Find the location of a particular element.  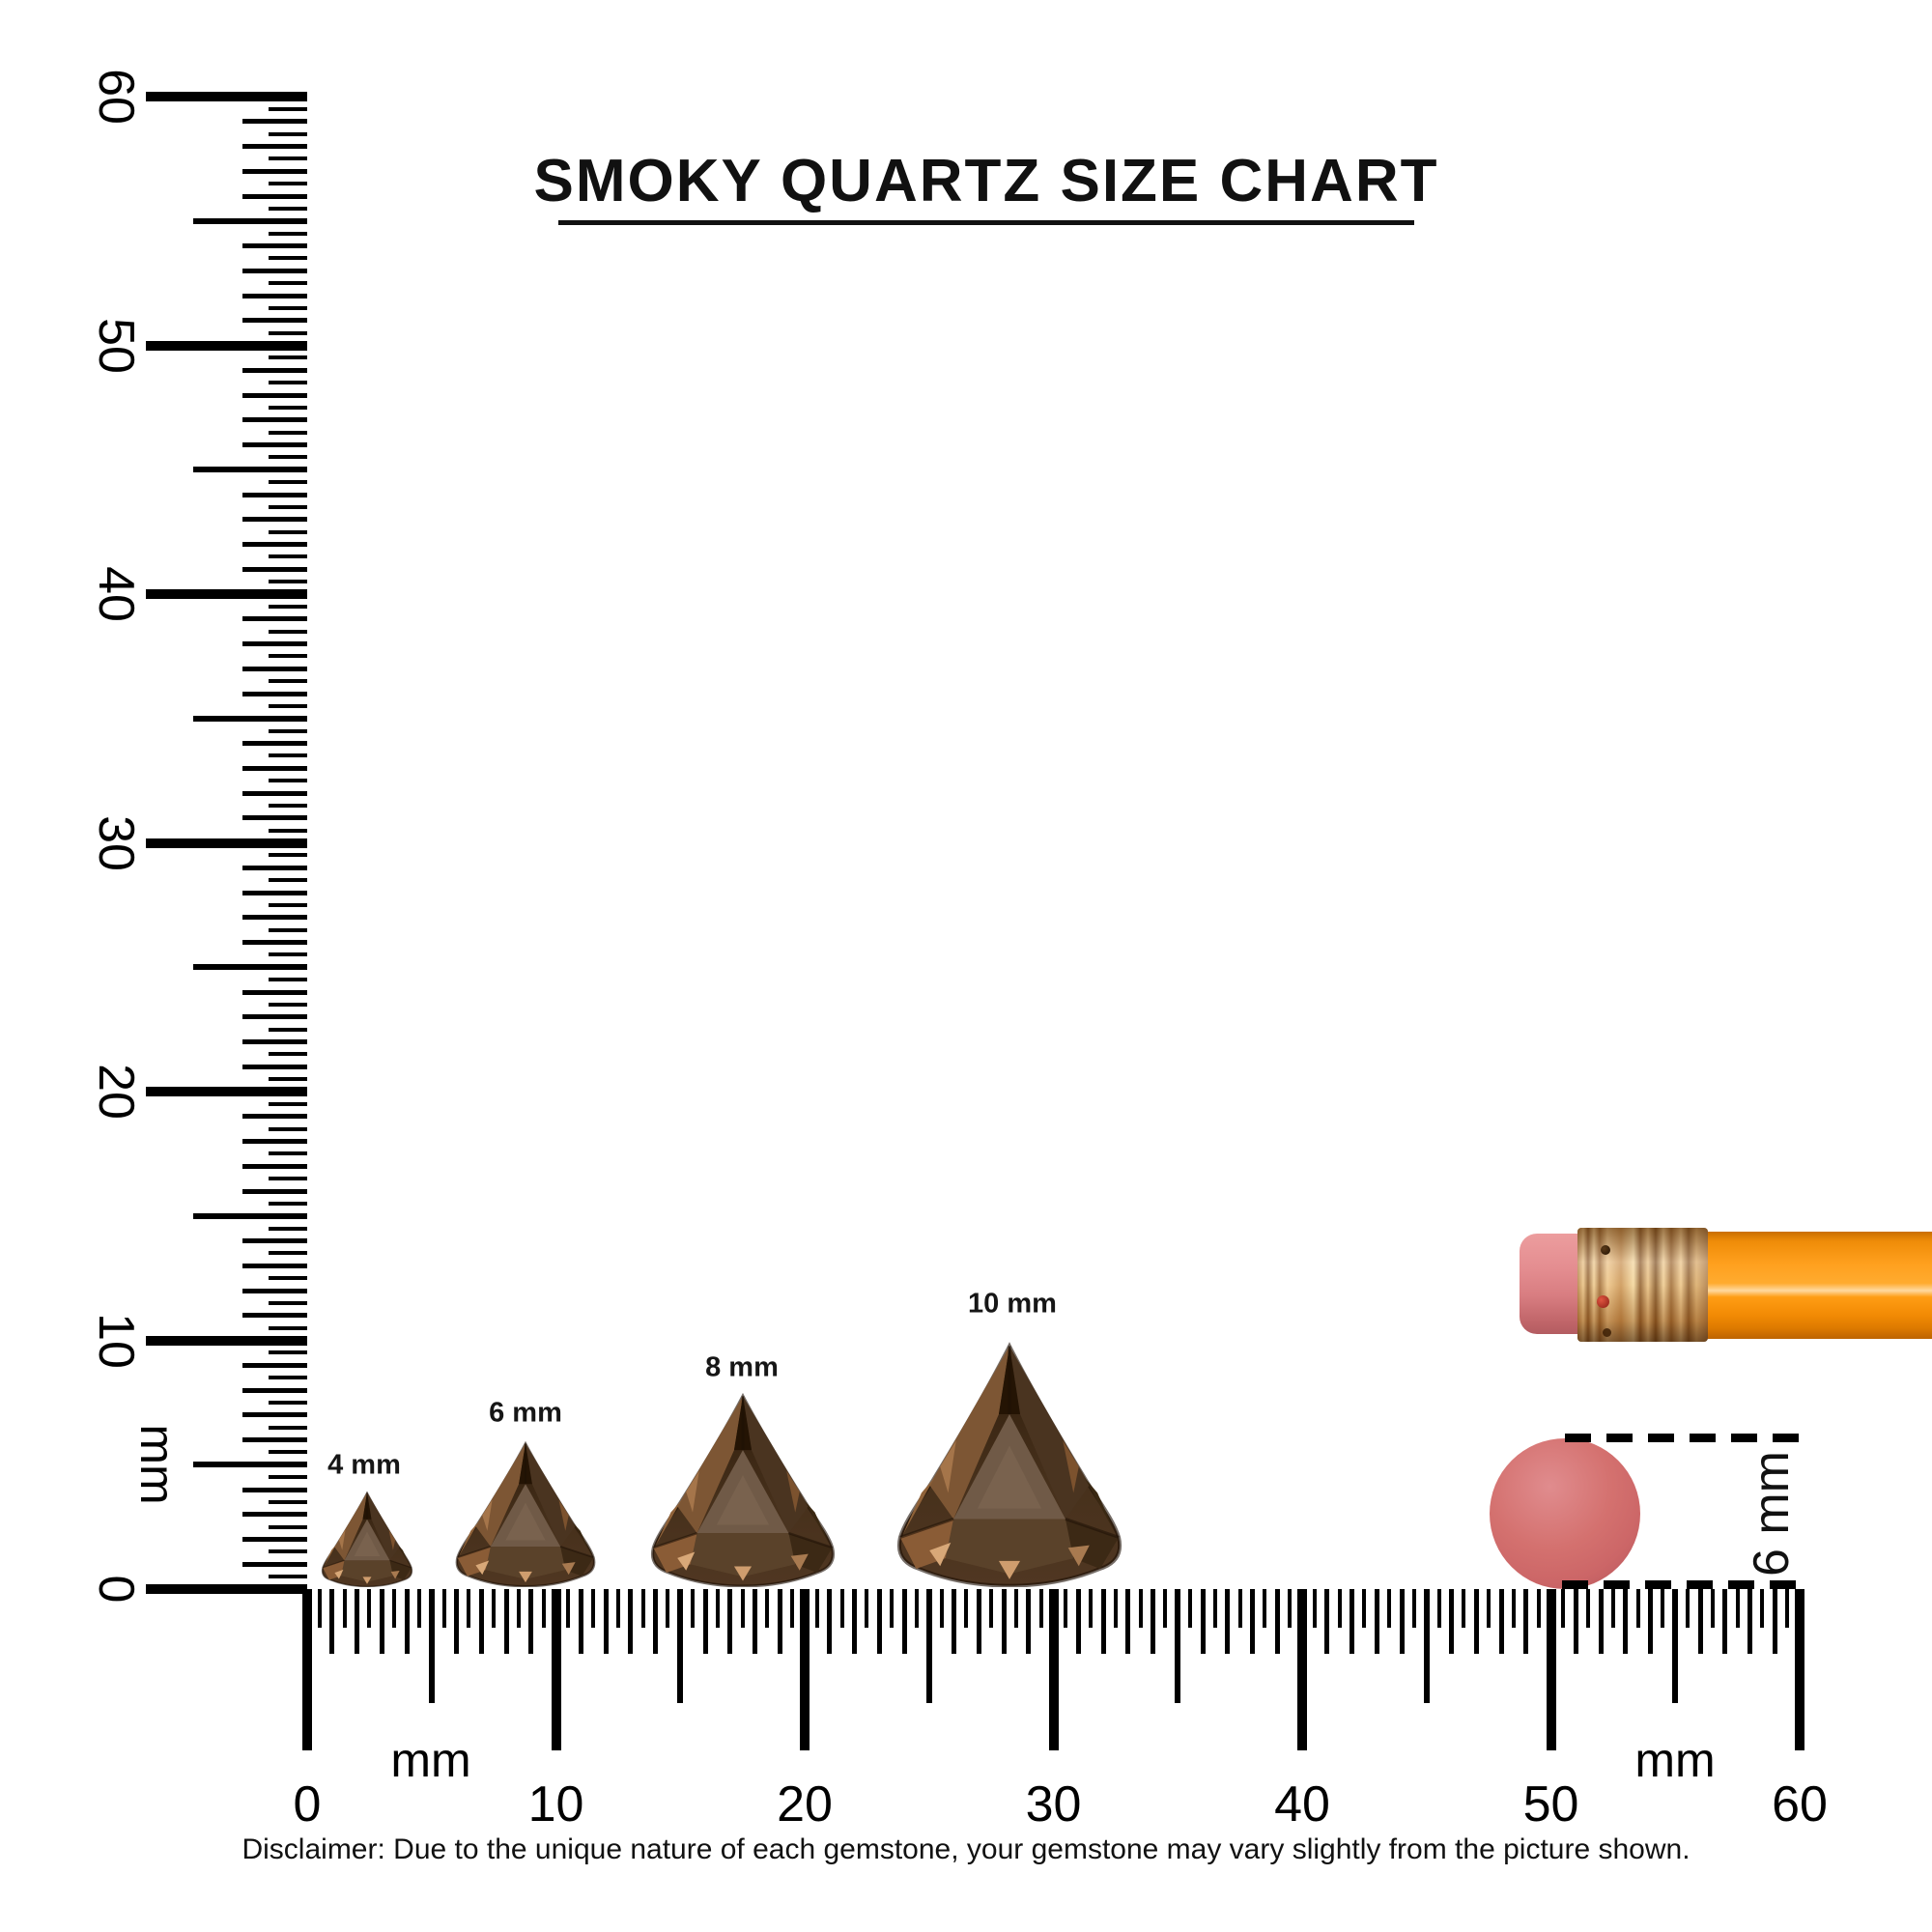

pencil-body is located at coordinates (1818, 1285).